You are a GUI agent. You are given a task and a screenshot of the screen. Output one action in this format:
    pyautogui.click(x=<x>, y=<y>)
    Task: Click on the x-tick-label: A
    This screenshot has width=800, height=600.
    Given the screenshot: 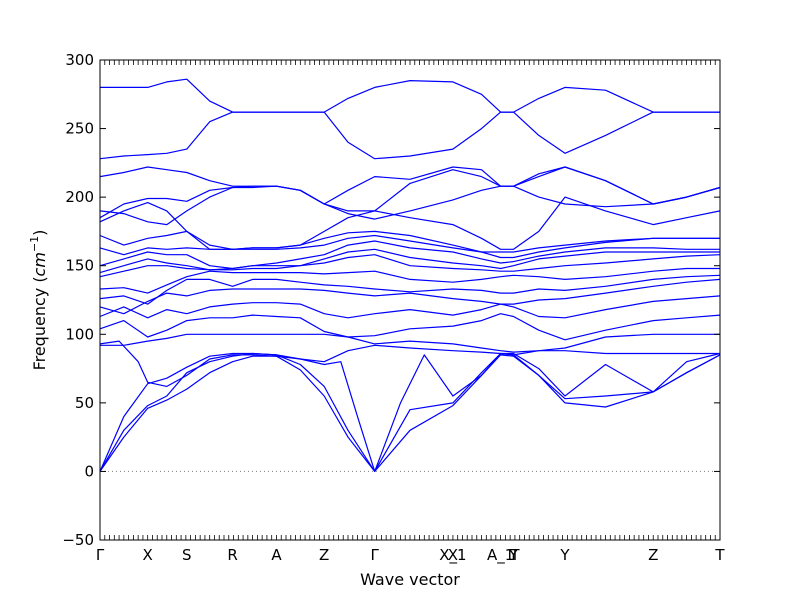 What is the action you would take?
    pyautogui.click(x=276, y=555)
    